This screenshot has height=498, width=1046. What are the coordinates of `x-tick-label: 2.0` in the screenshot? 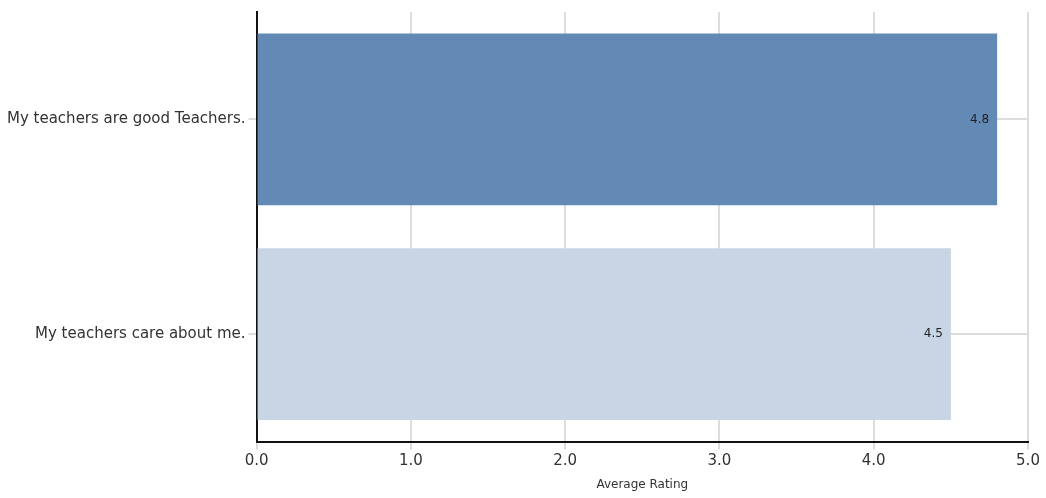 It's located at (565, 460).